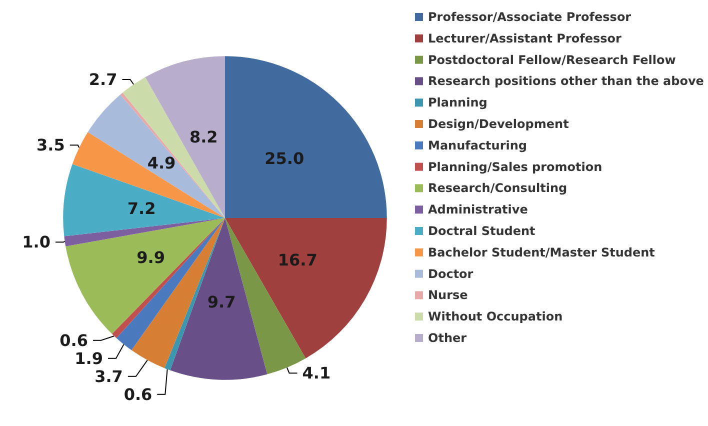  What do you see at coordinates (552, 59) in the screenshot?
I see `legend-label: Postdoctoral Fellow/Research Fellow` at bounding box center [552, 59].